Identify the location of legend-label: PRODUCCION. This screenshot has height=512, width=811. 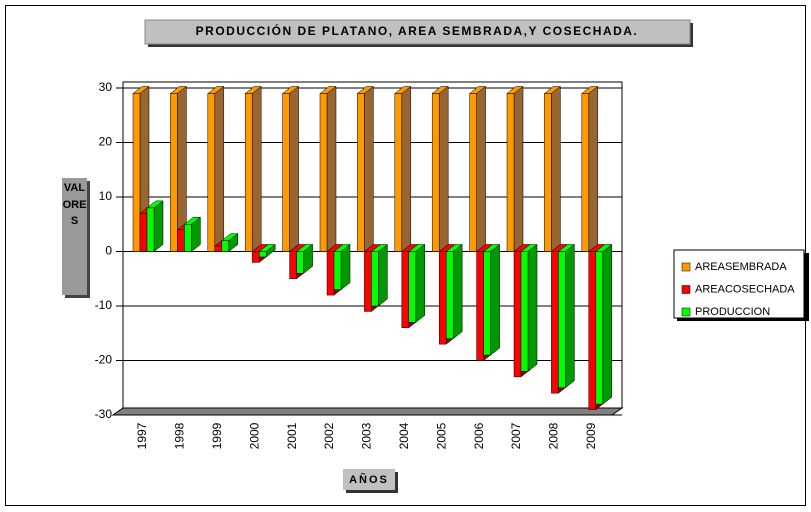
(732, 312).